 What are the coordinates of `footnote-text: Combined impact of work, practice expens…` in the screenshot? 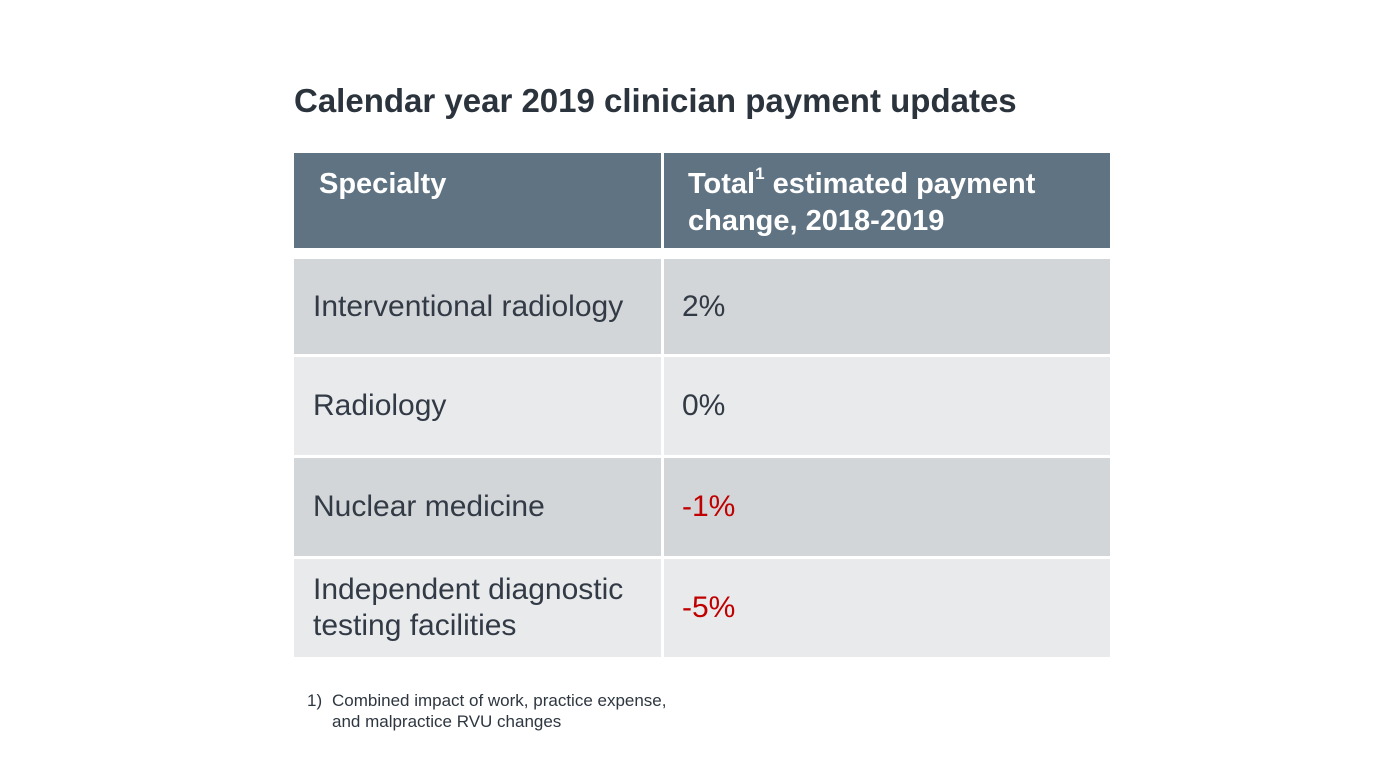 It's located at (499, 711).